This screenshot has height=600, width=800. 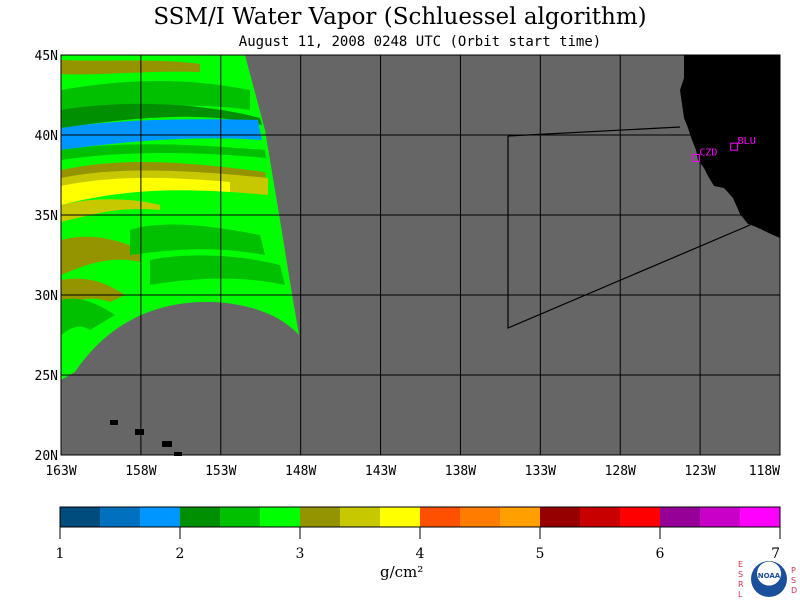 I want to click on noaa-logo: NOAA, so click(x=769, y=579).